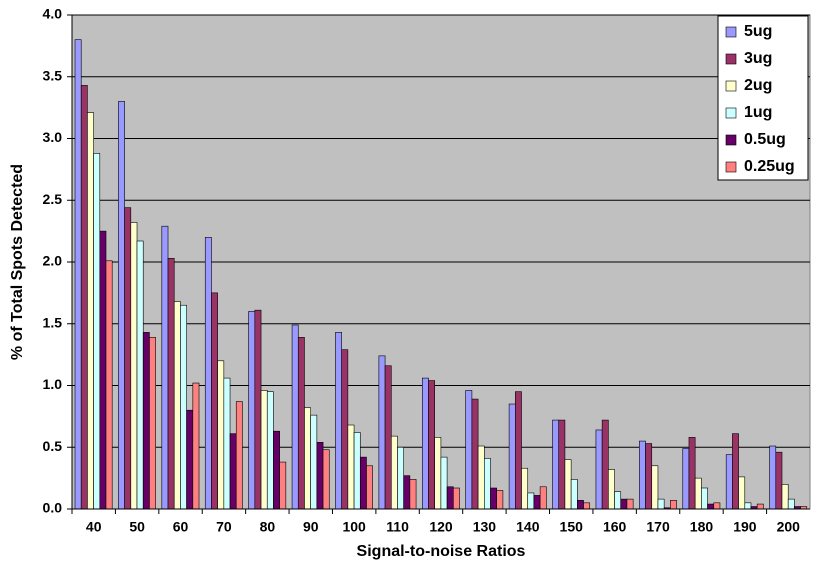  What do you see at coordinates (485, 527) in the screenshot?
I see `x-tick-label: 130` at bounding box center [485, 527].